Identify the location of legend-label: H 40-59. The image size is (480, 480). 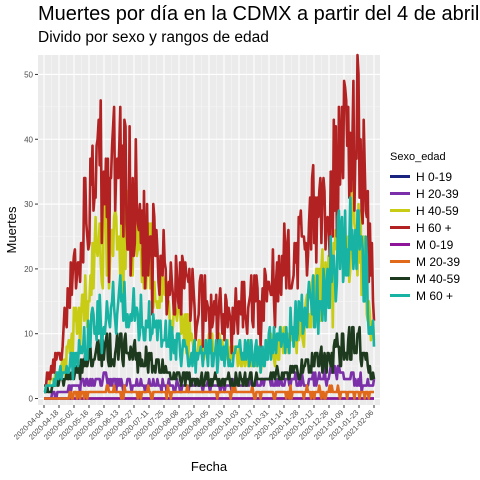
(437, 210).